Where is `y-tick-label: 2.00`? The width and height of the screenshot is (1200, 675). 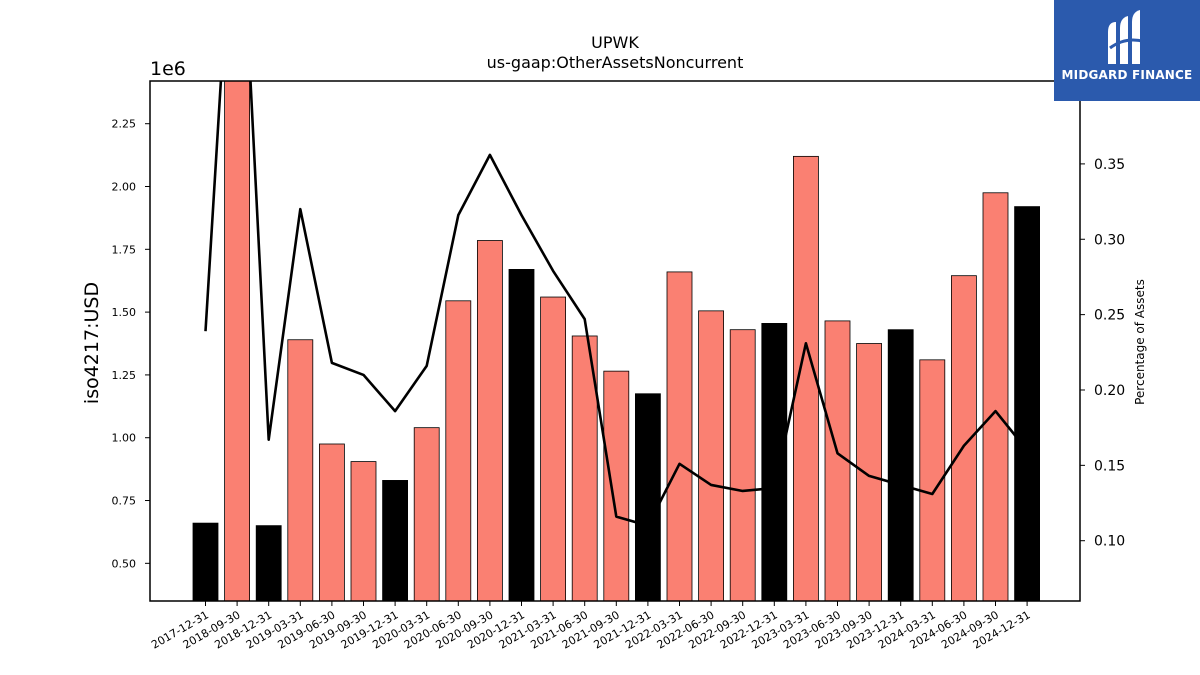 y-tick-label: 2.00 is located at coordinates (124, 187).